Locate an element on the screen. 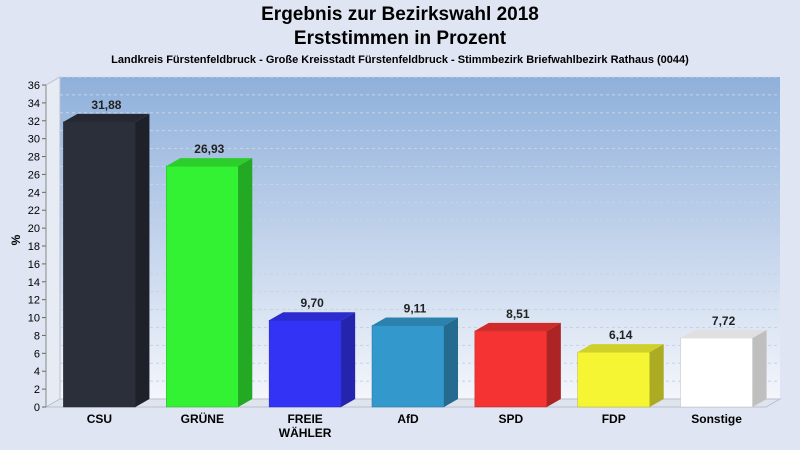 This screenshot has height=450, width=800. data-label: 31,88 is located at coordinates (106, 105).